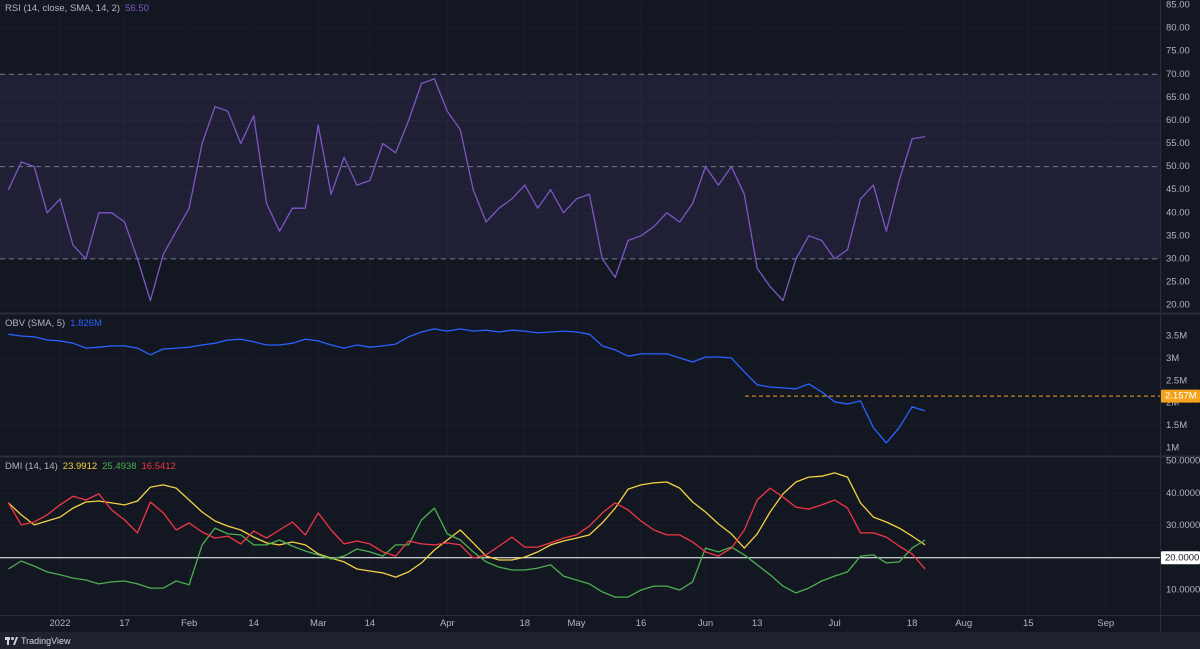 The height and width of the screenshot is (649, 1200). I want to click on y-tick-label: 35.00, so click(1178, 235).